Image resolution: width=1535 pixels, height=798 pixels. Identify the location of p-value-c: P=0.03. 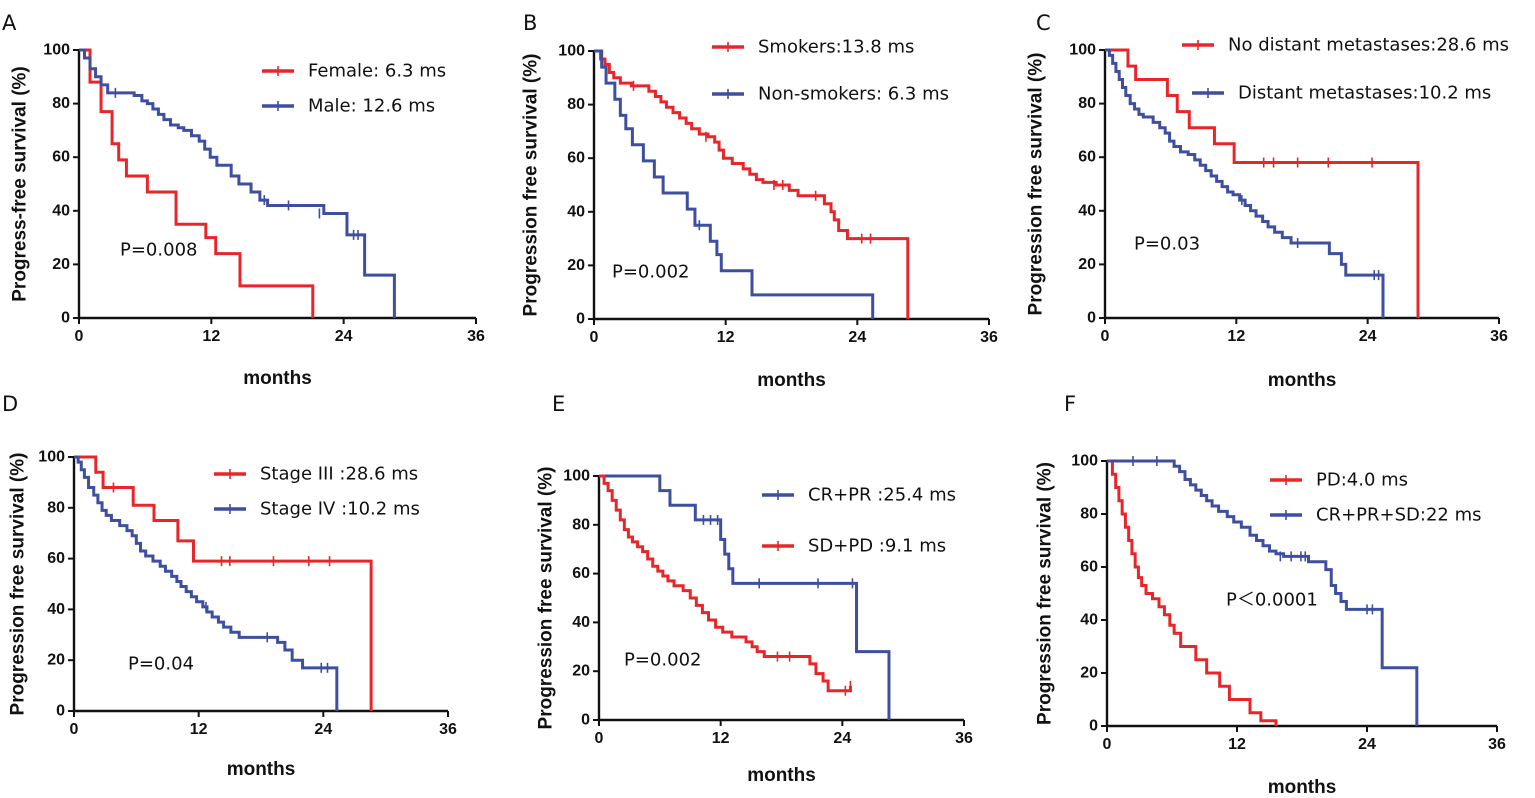
(1167, 244).